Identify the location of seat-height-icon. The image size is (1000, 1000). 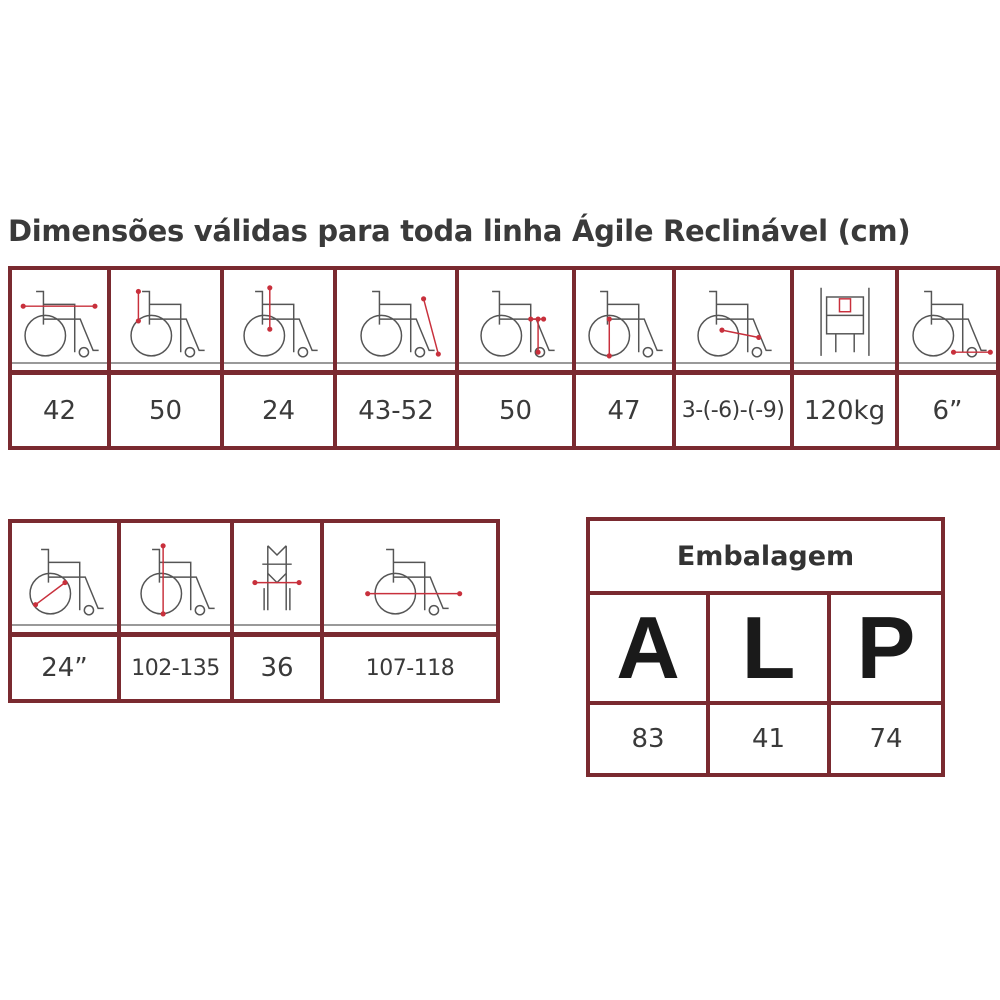
(517, 324).